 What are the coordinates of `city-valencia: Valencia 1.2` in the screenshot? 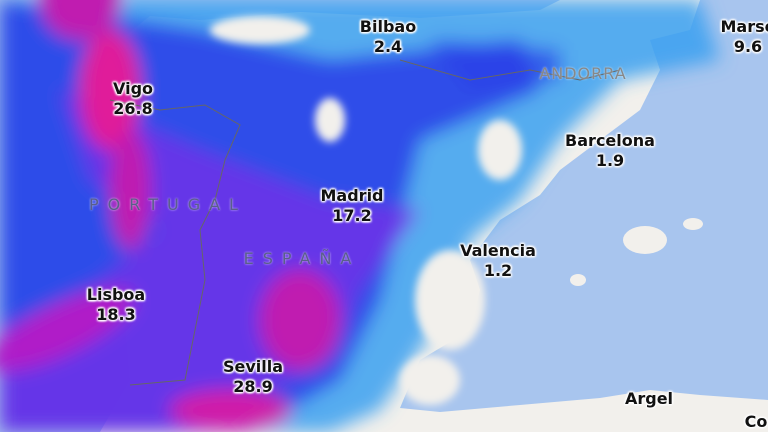 It's located at (498, 261).